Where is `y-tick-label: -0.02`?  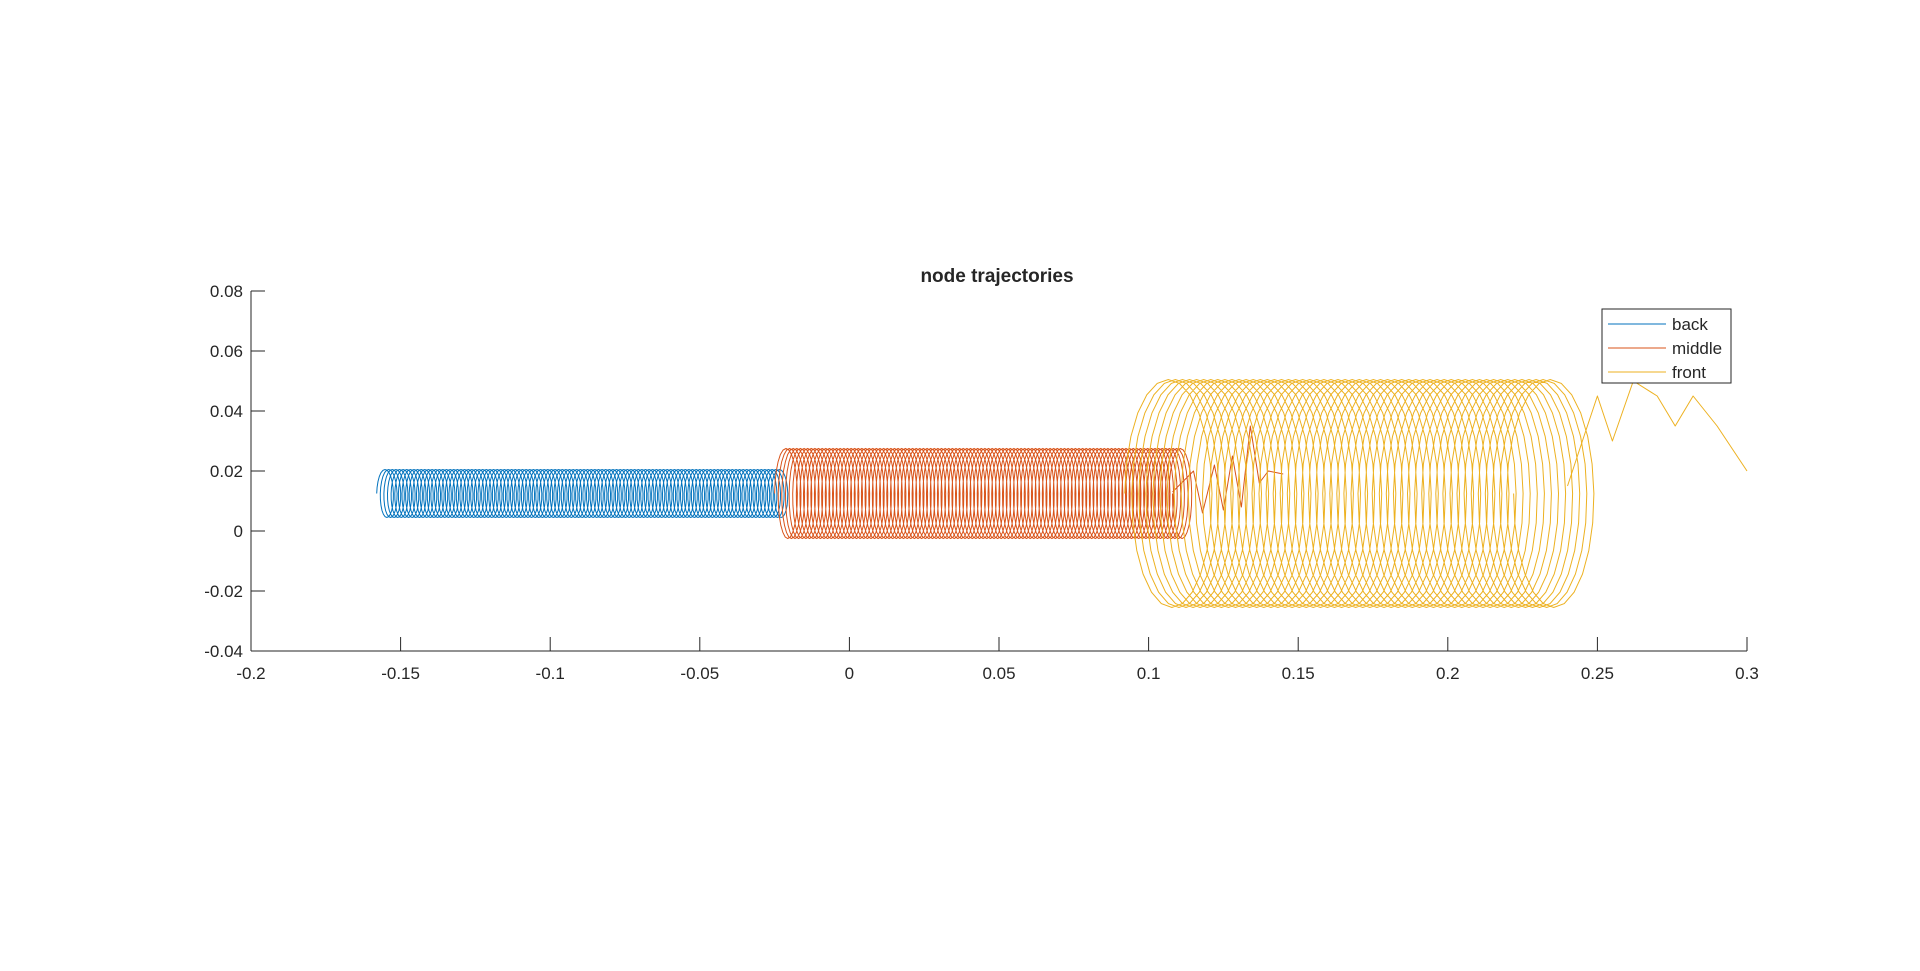
y-tick-label: -0.02 is located at coordinates (223, 591).